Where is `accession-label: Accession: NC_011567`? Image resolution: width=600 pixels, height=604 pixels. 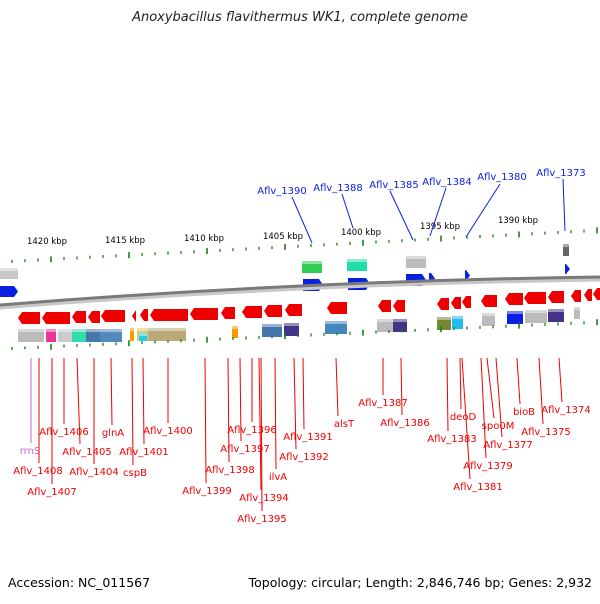 accession-label: Accession: NC_011567 is located at coordinates (79, 582).